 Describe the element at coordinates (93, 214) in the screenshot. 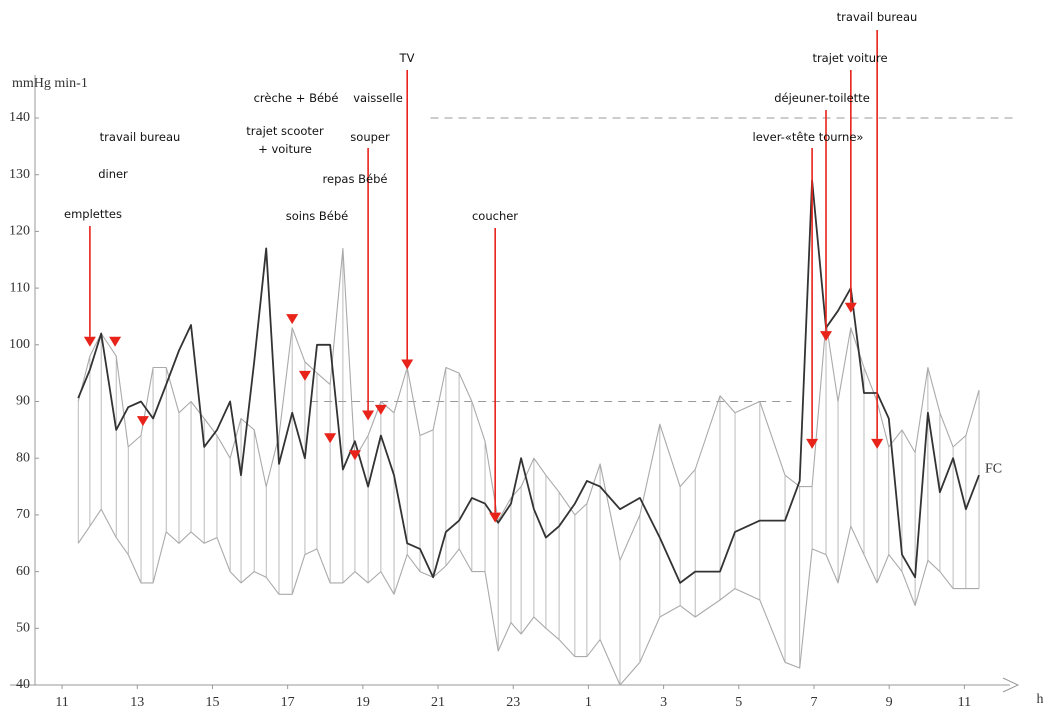

I see `annotation-label: emplettes` at that location.